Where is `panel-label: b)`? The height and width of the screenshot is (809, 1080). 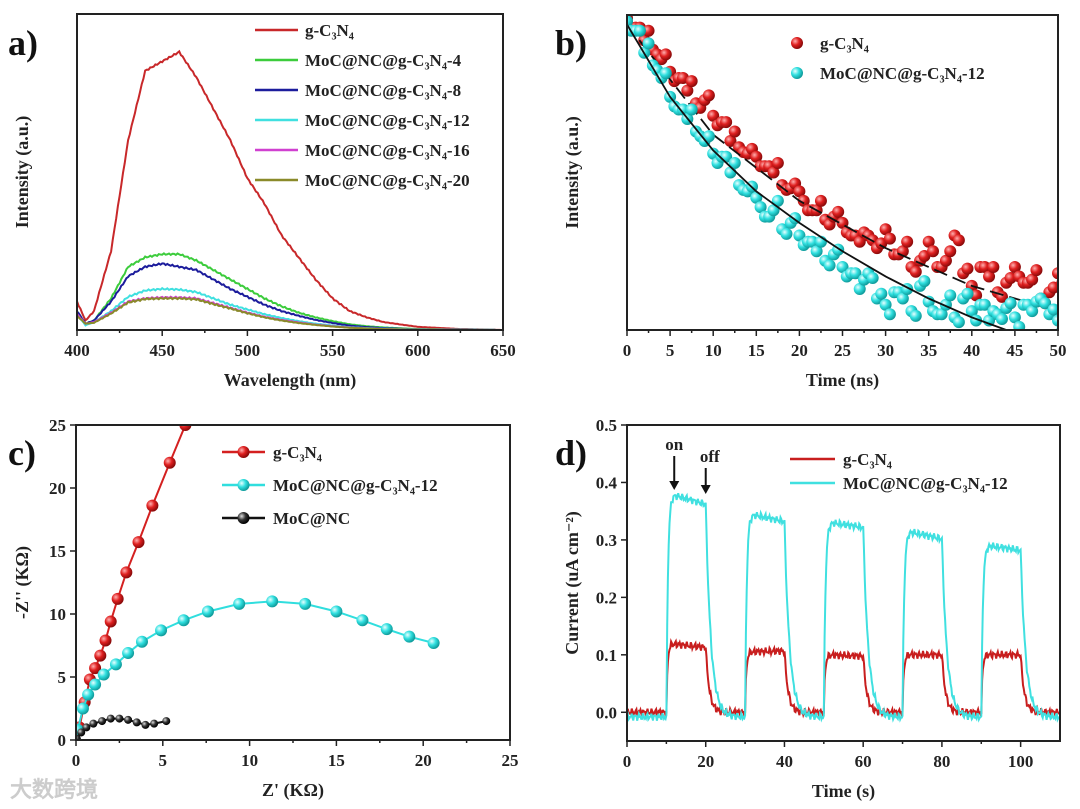 panel-label: b) is located at coordinates (571, 43).